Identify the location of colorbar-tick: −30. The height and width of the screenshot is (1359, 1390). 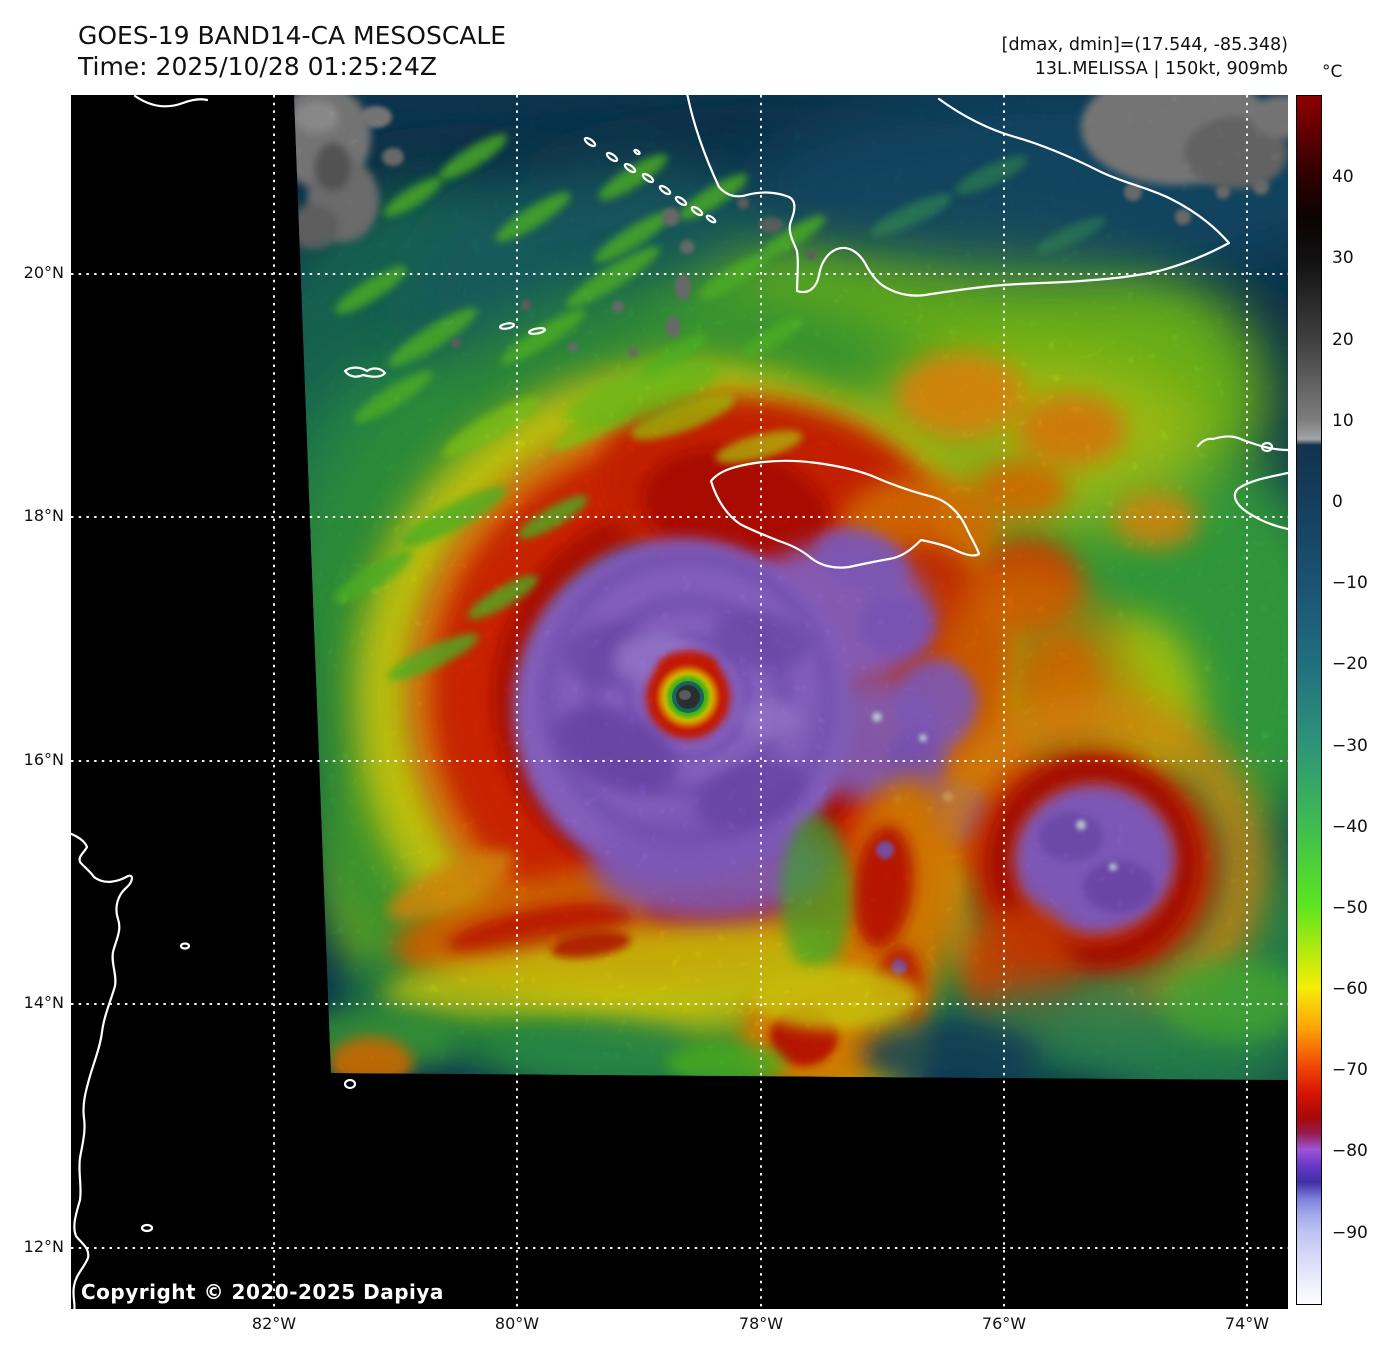
(1350, 746).